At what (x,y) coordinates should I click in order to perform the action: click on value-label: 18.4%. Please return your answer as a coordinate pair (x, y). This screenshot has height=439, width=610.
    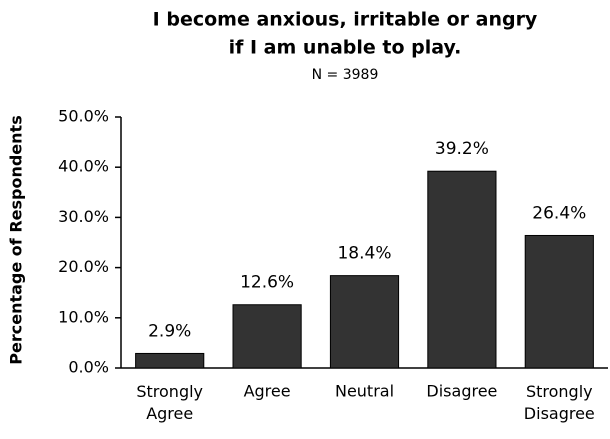
    Looking at the image, I should click on (364, 254).